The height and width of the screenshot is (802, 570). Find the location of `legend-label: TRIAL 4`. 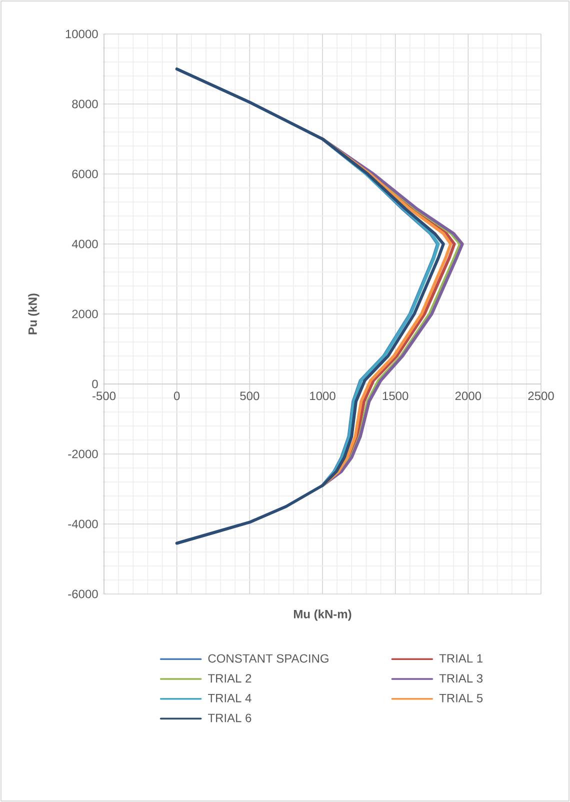

legend-label: TRIAL 4 is located at coordinates (230, 698).